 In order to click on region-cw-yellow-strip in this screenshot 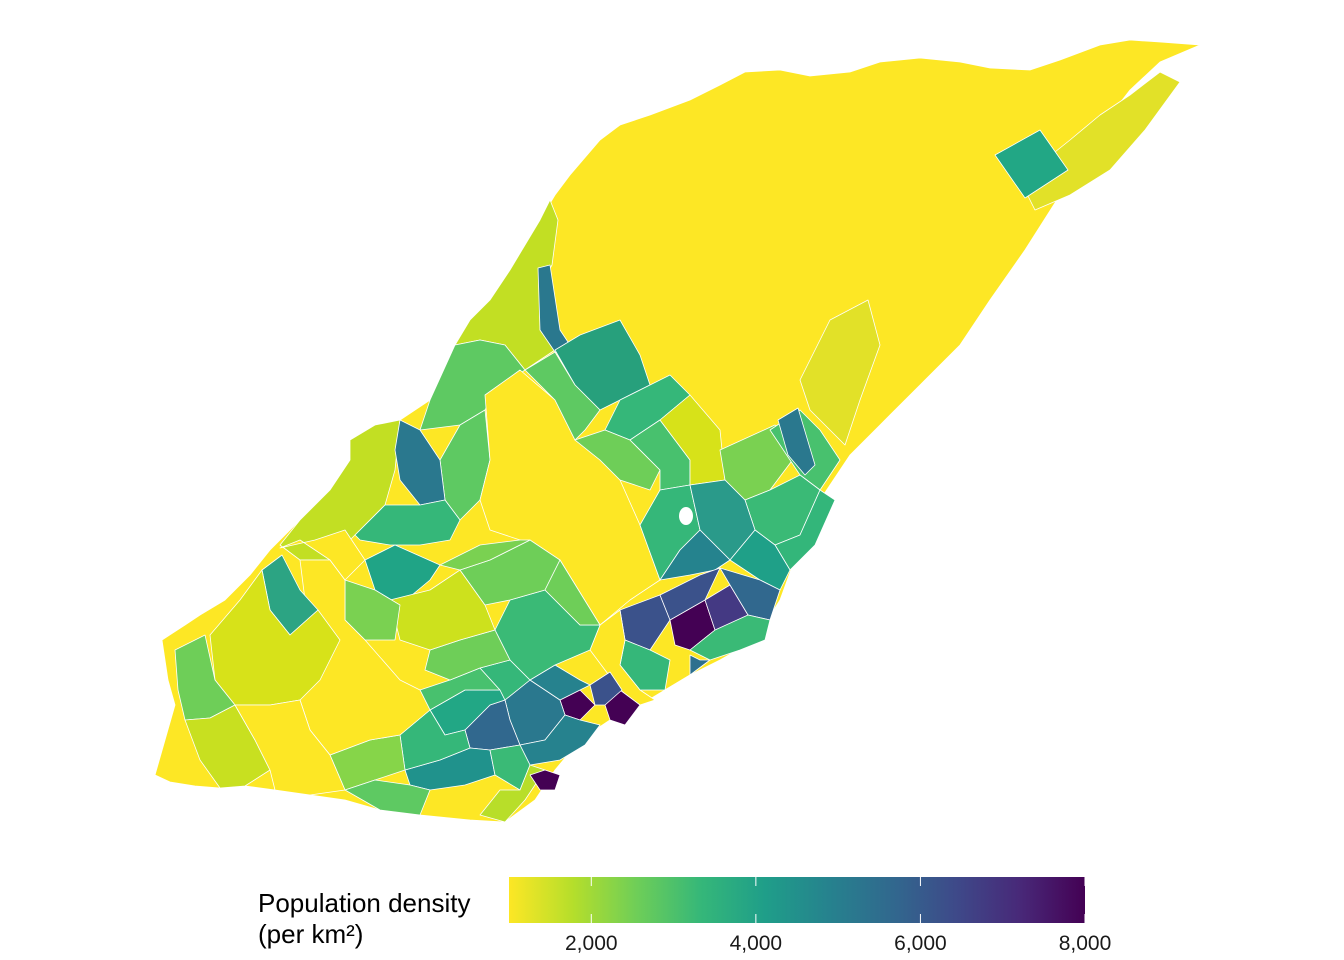, I will do `click(322, 555)`.